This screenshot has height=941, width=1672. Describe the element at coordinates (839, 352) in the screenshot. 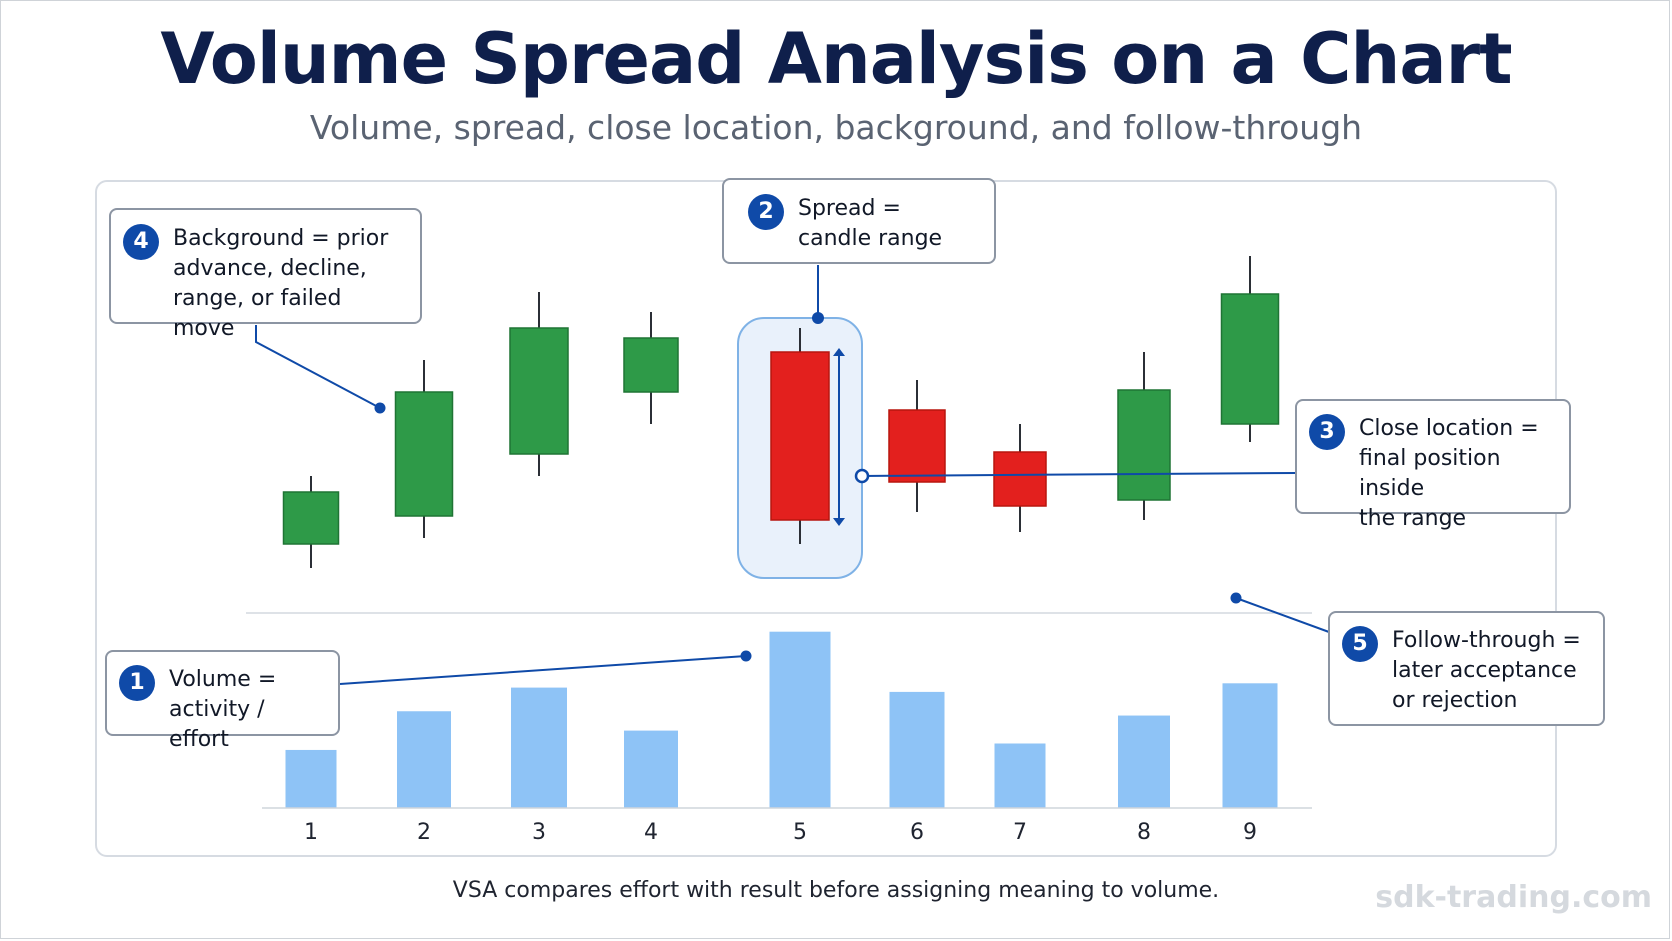

I see `spread-arrow-head-top` at that location.